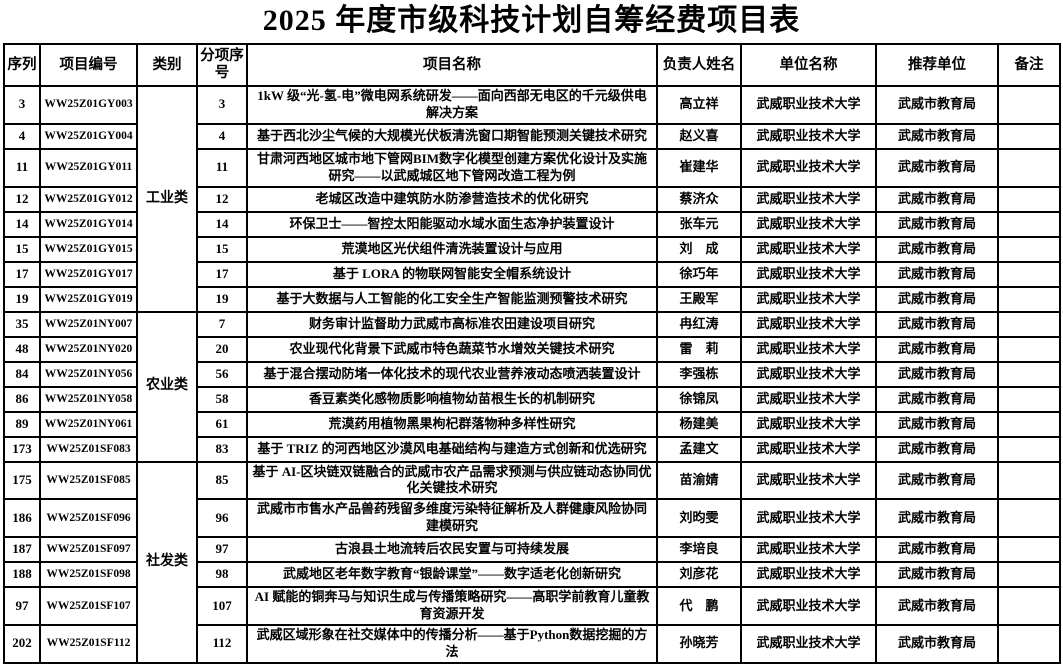 Image resolution: width=1063 pixels, height=672 pixels. Describe the element at coordinates (452, 105) in the screenshot. I see `cell-name: 1kW 级“光-氢-电”微电网系统研发——面向西部无电区的千元级供电解决方案` at that location.